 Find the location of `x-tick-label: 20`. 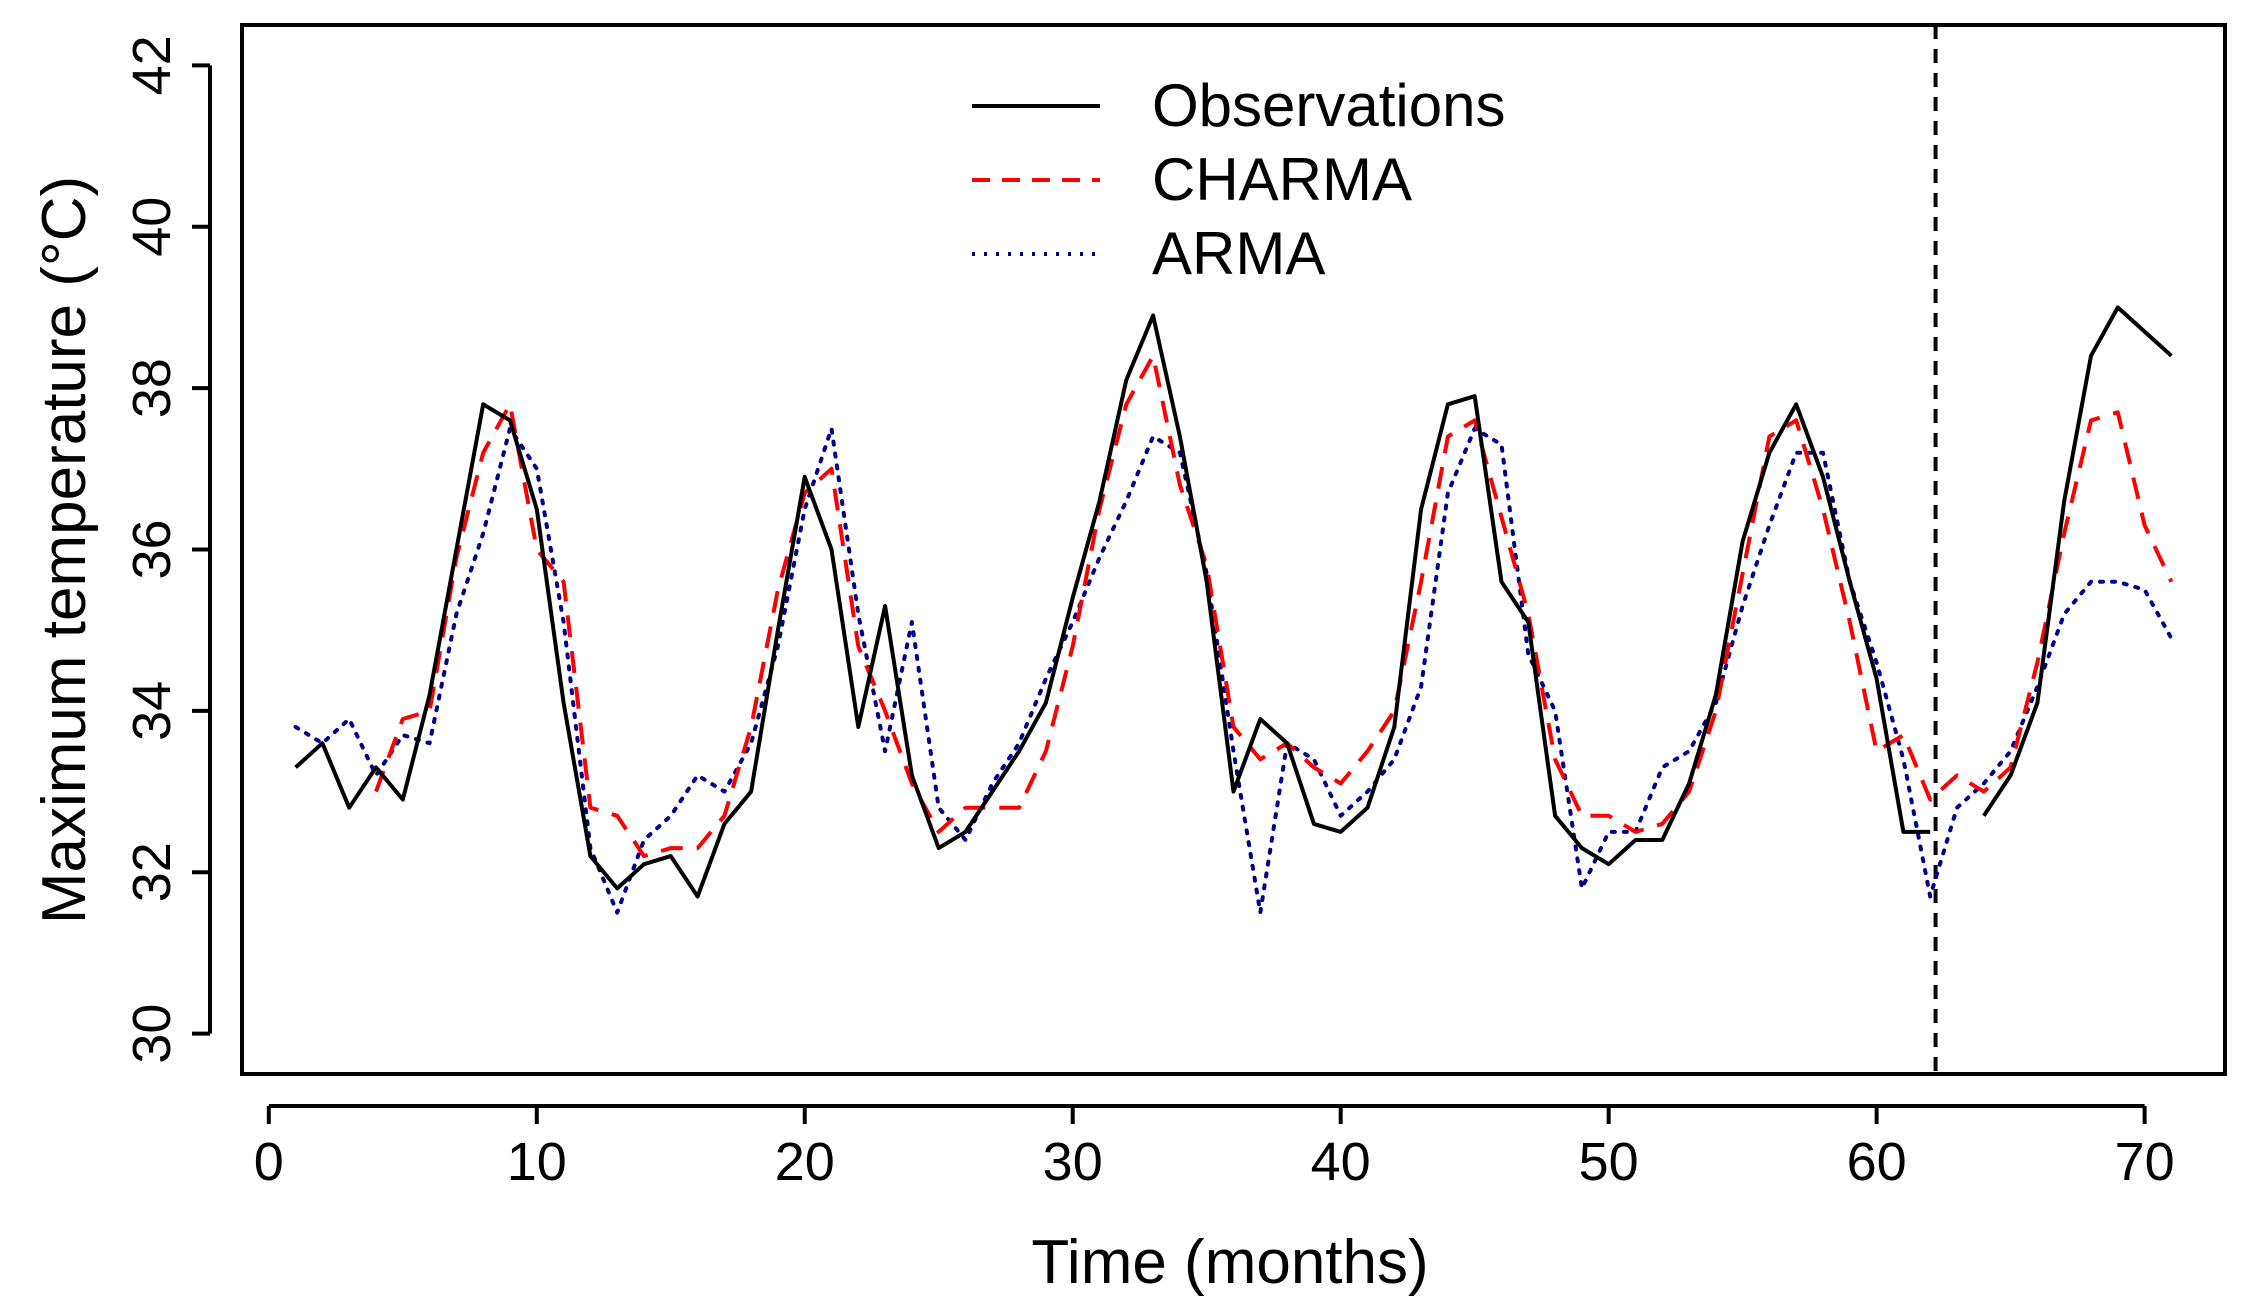

x-tick-label: 20 is located at coordinates (805, 1162).